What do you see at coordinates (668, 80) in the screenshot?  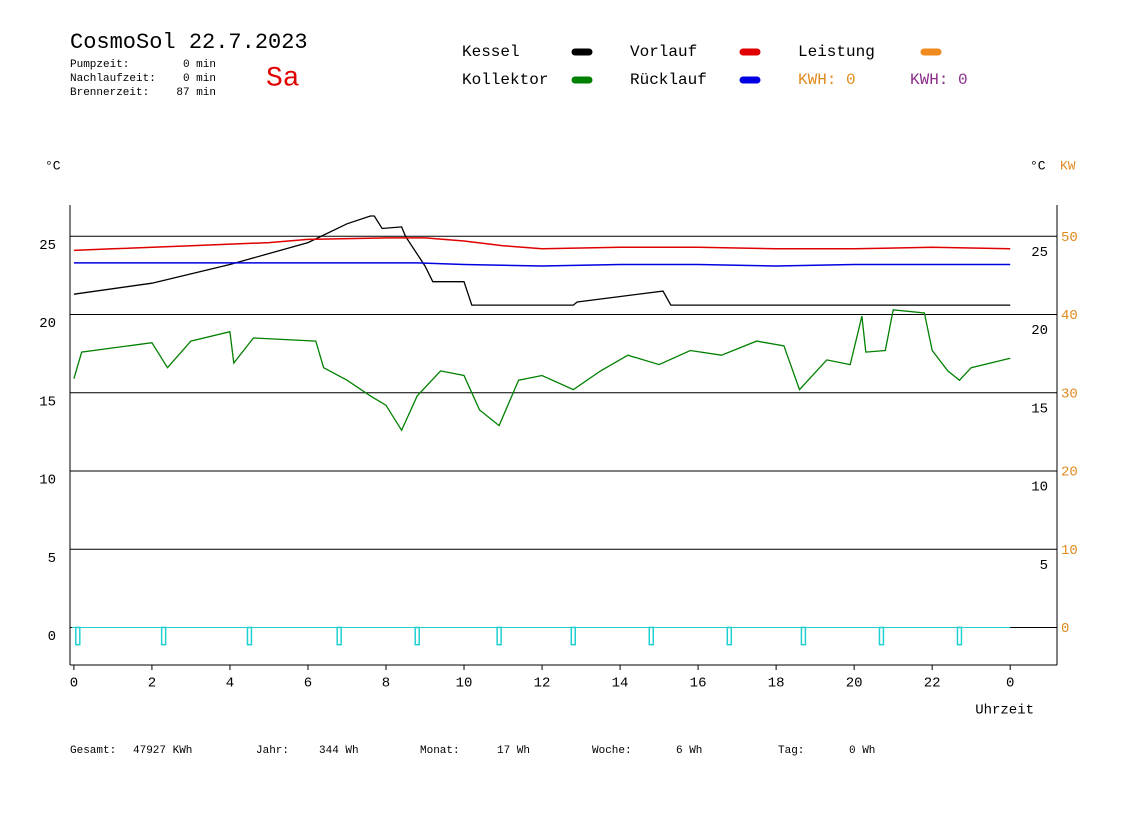 I see `legend-label: Rücklauf` at bounding box center [668, 80].